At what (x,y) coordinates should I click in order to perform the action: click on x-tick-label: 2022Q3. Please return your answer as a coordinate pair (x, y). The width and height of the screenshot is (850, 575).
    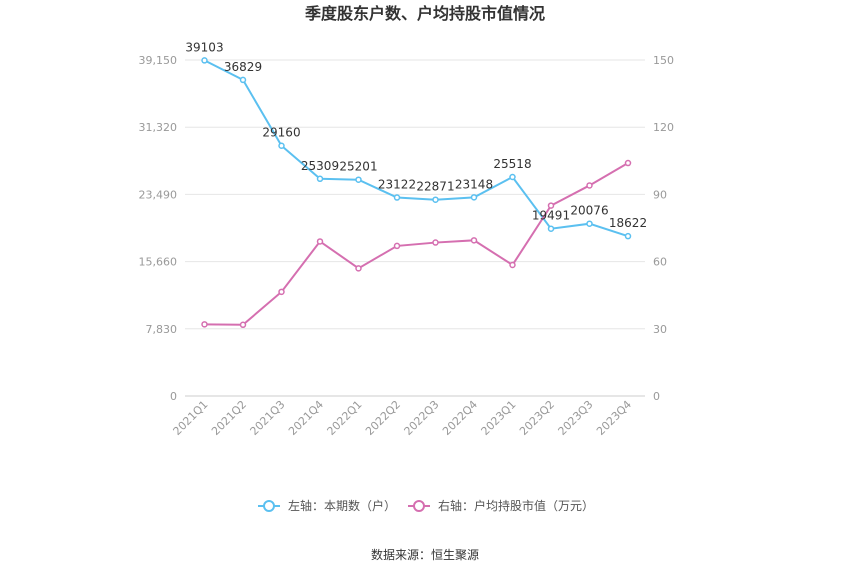
    Looking at the image, I should click on (422, 418).